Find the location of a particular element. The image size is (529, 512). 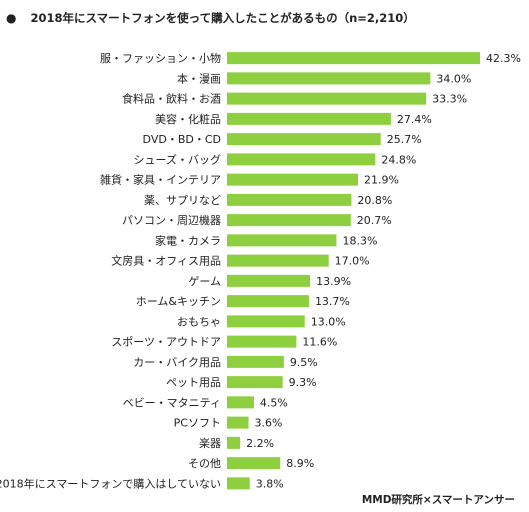

value-label: 8.9% is located at coordinates (300, 463).